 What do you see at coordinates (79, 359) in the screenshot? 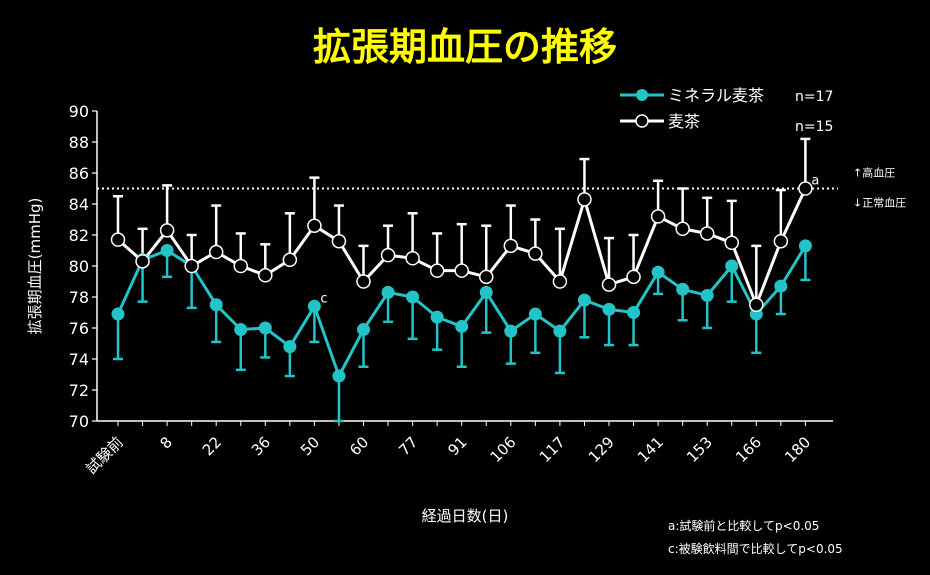
I see `y-tick-label: 74` at bounding box center [79, 359].